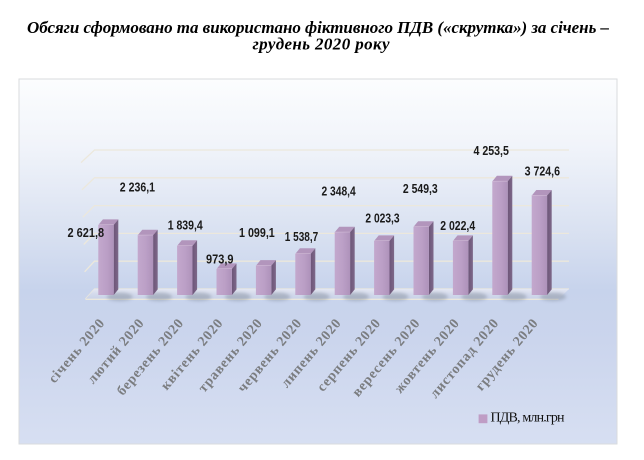 This screenshot has width=644, height=460. Describe the element at coordinates (491, 150) in the screenshot. I see `svg-text: 4 253,5` at that location.